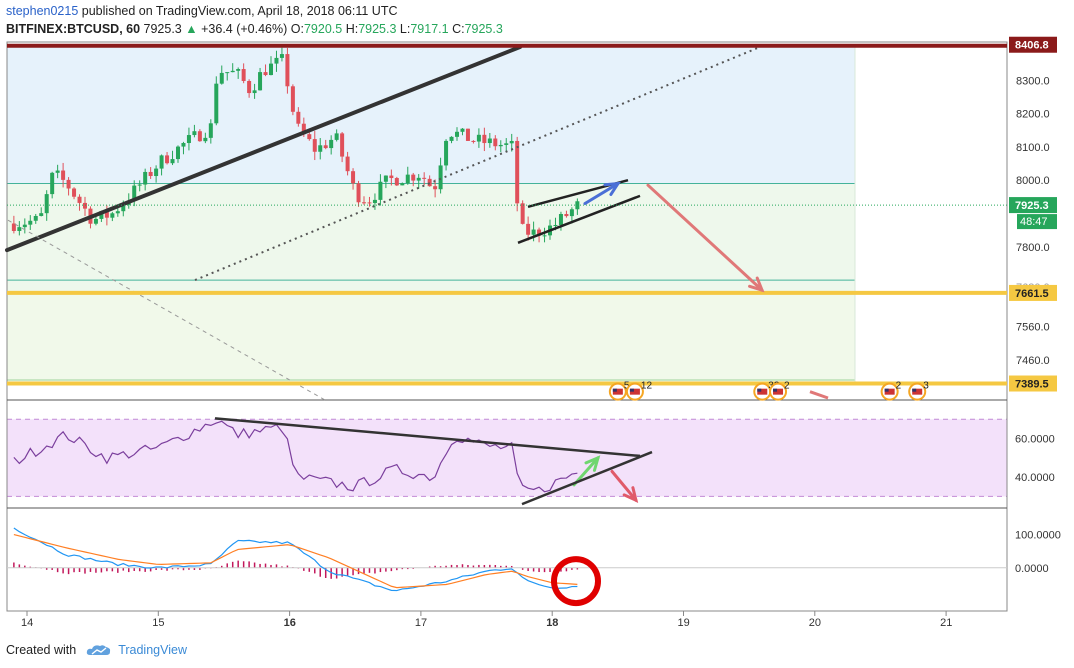 The image size is (1074, 668). I want to click on event-count-label: 12, so click(647, 386).